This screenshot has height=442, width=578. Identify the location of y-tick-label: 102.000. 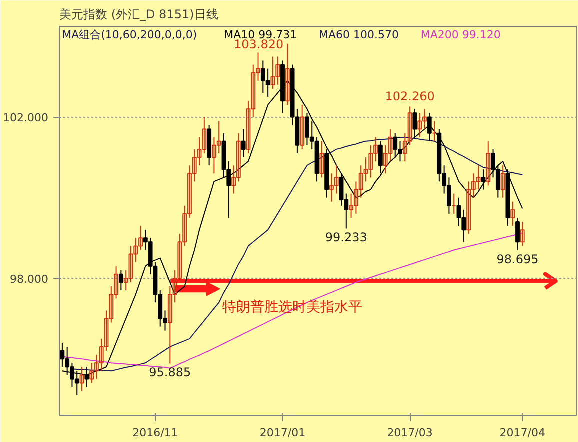
(26, 118).